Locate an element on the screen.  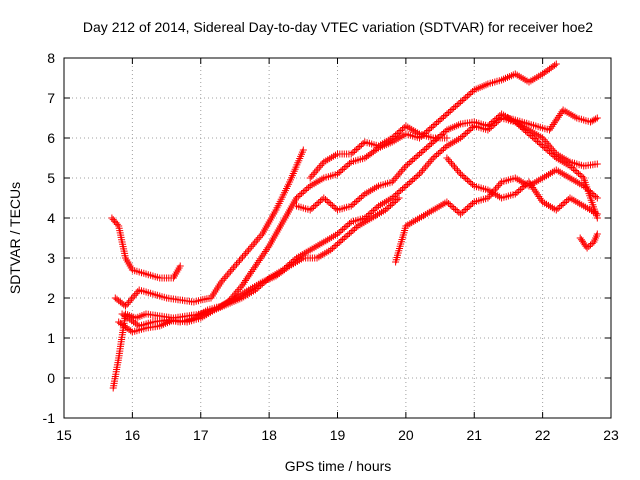
x-tick-label: 23 is located at coordinates (611, 435).